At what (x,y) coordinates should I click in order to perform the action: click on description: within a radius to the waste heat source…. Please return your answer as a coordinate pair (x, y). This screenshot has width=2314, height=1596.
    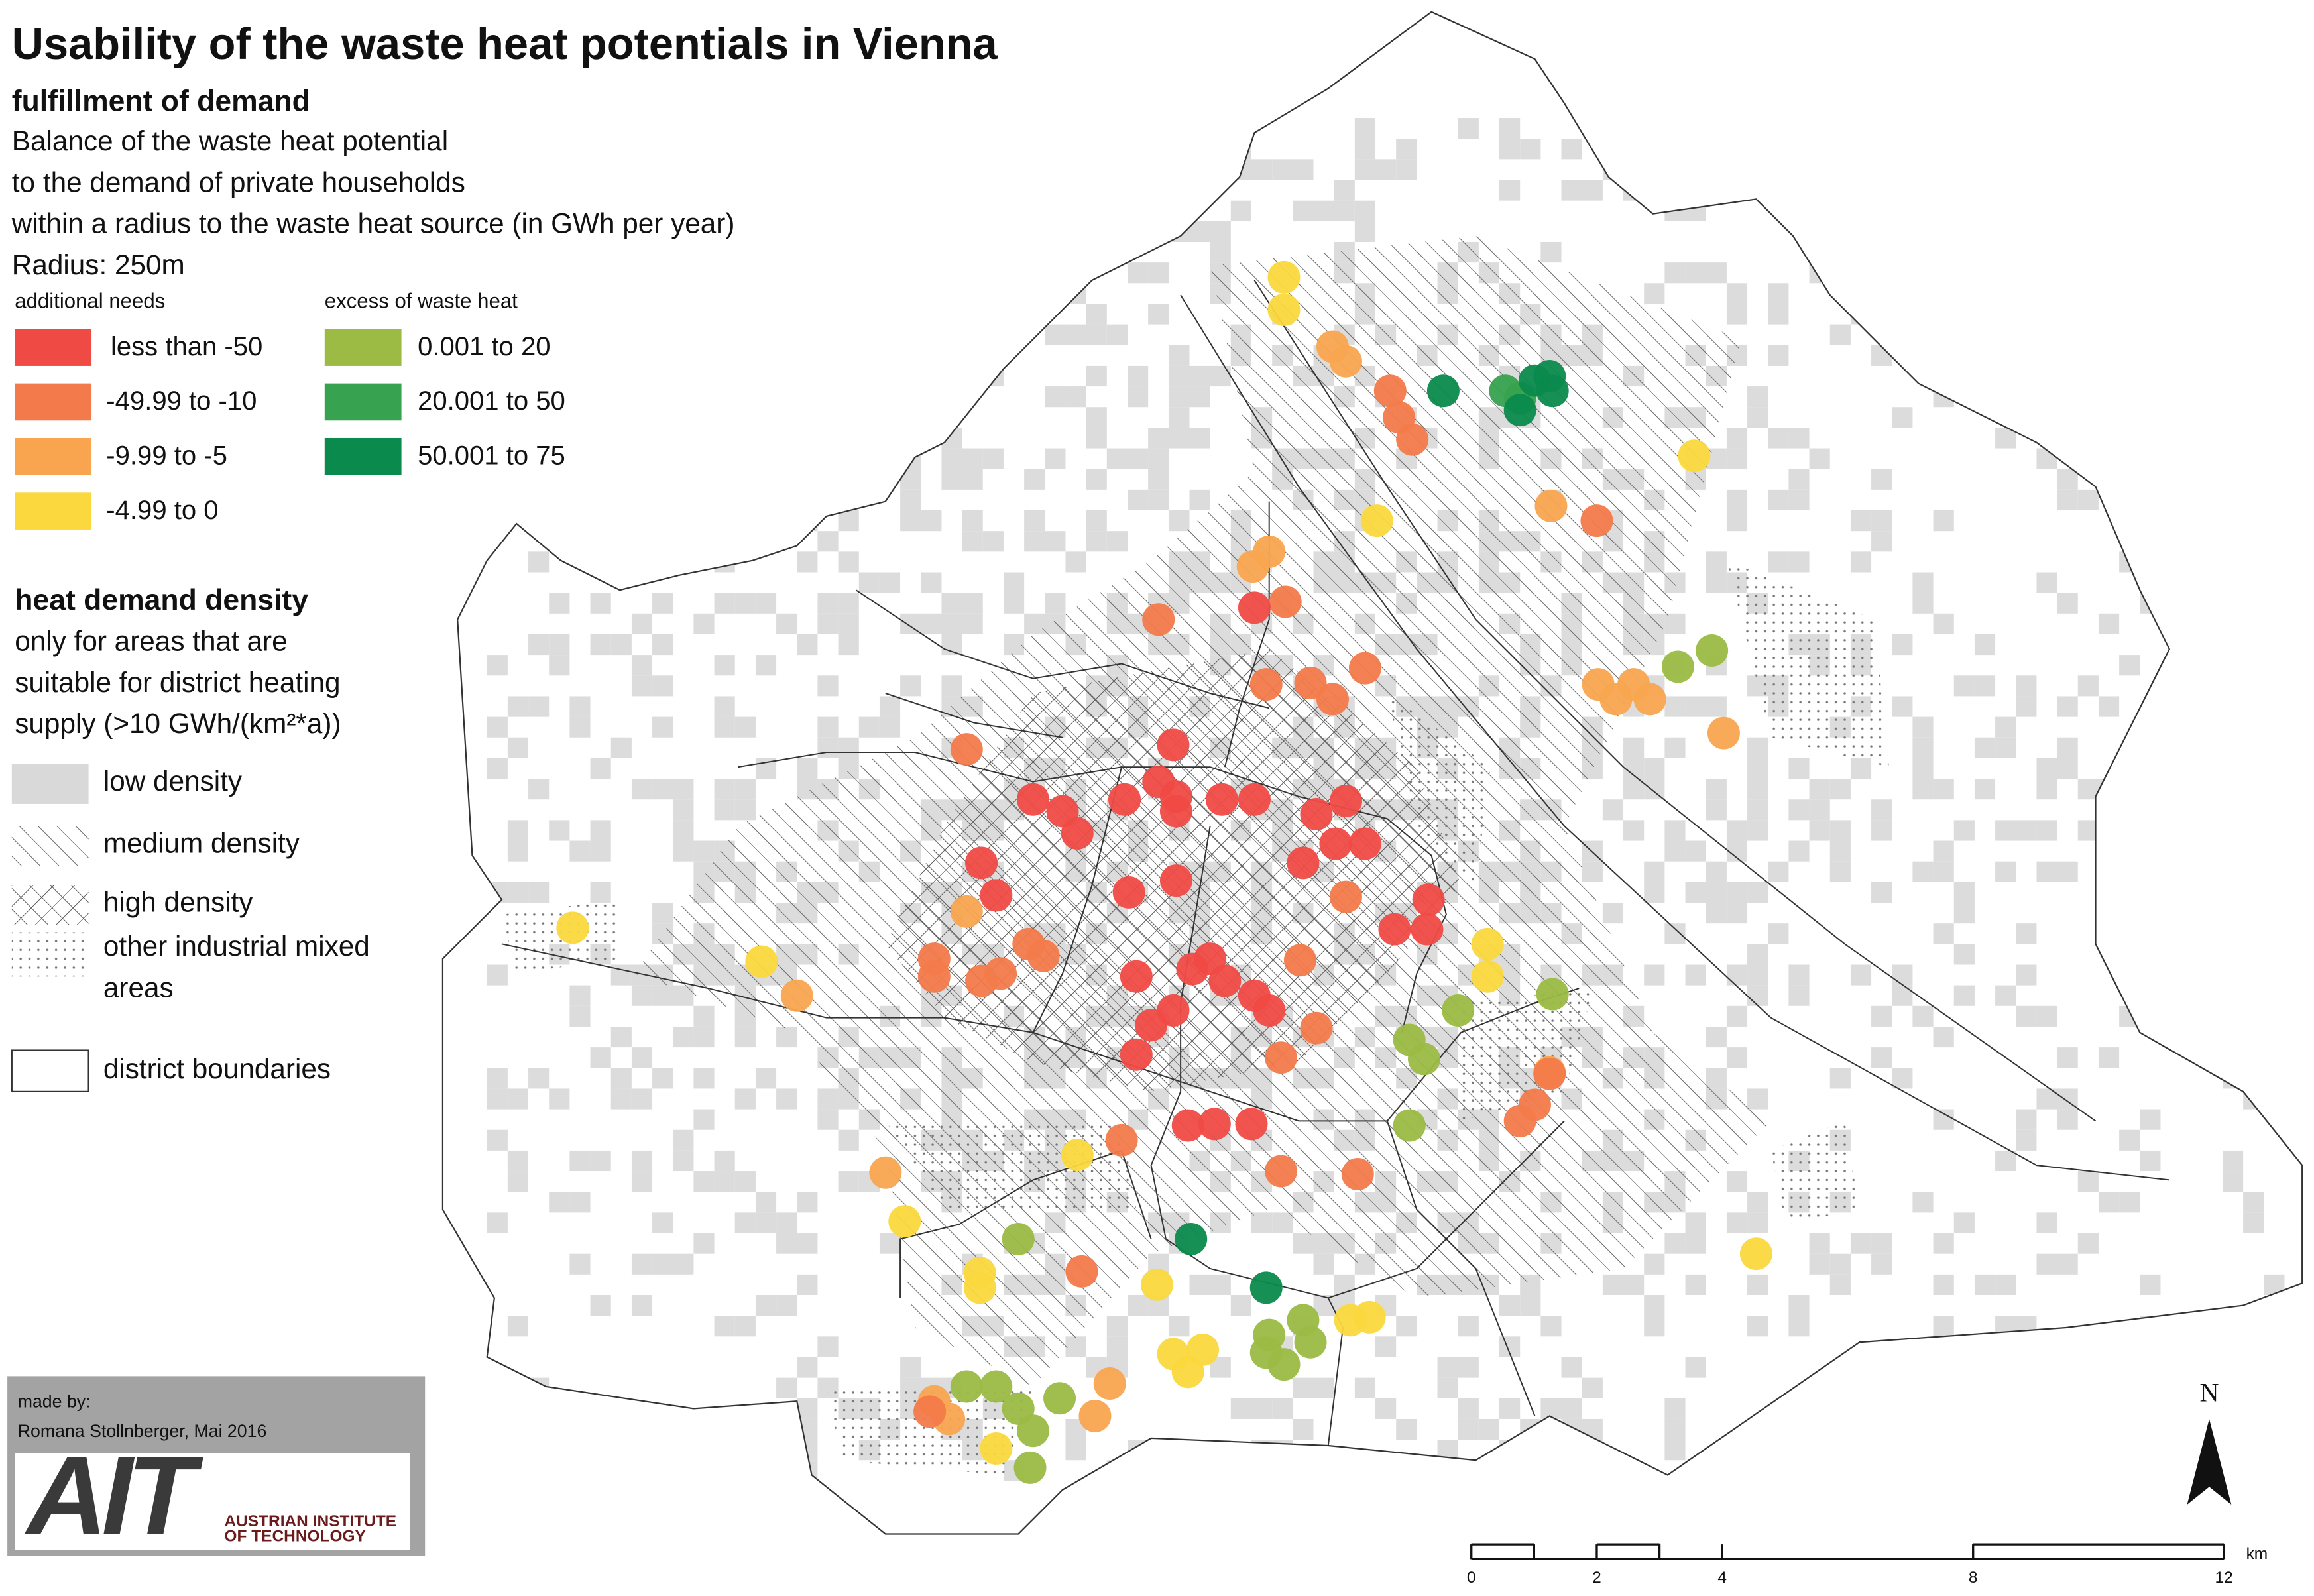
    Looking at the image, I should click on (373, 223).